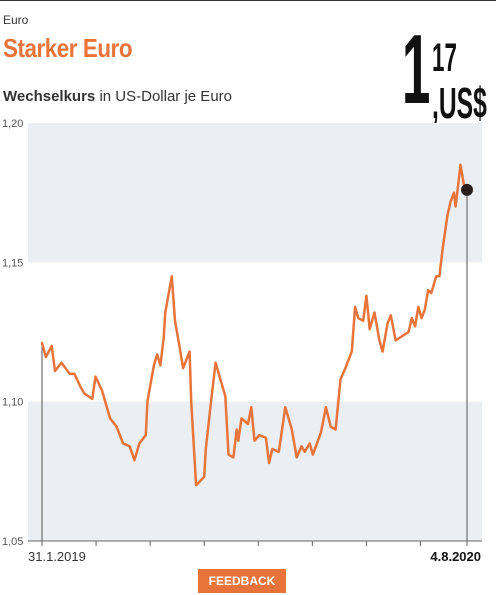 The height and width of the screenshot is (595, 496). Describe the element at coordinates (467, 189) in the screenshot. I see `end-point-dot` at that location.